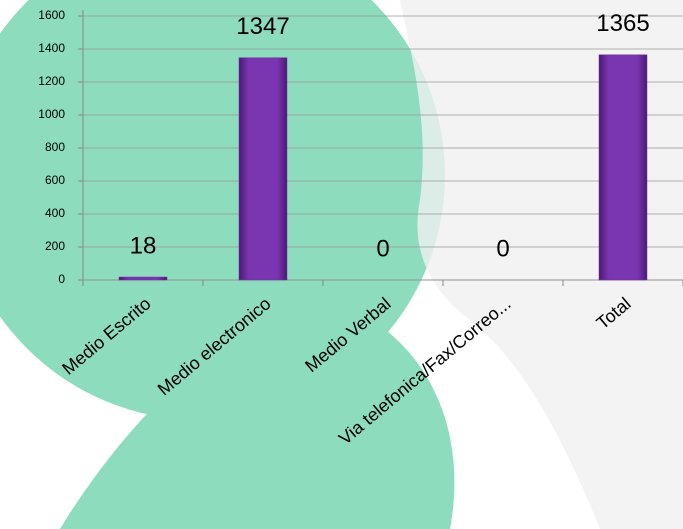  Describe the element at coordinates (51, 48) in the screenshot. I see `y-tick-label: 1400` at that location.